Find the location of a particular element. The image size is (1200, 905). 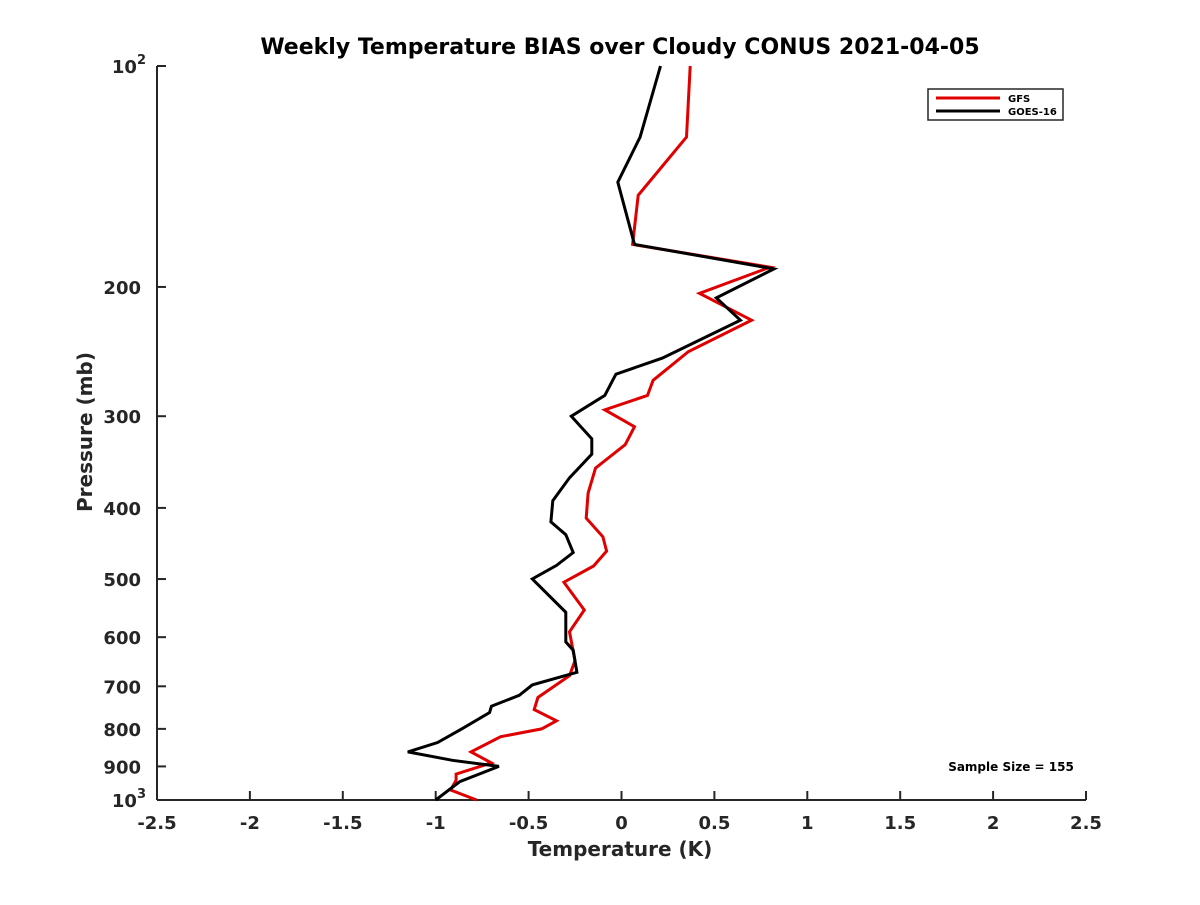

x-tick-label: 2.5 is located at coordinates (1086, 823).